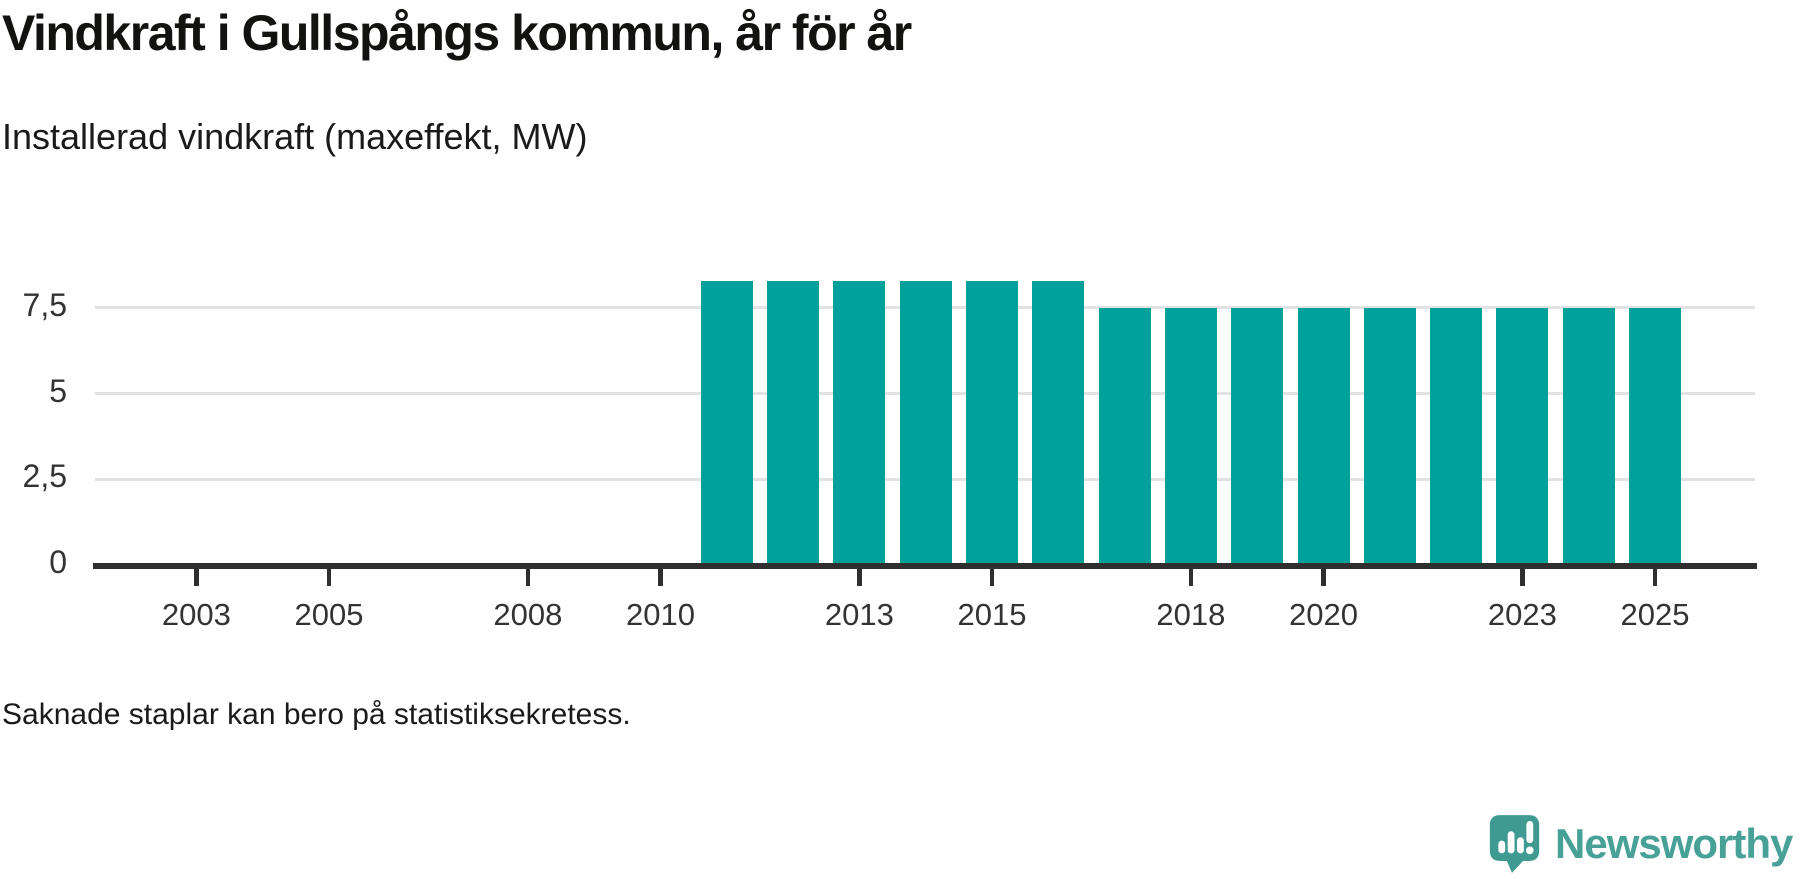 Image resolution: width=1800 pixels, height=879 pixels. Describe the element at coordinates (1058, 422) in the screenshot. I see `chart-bar-2016` at that location.